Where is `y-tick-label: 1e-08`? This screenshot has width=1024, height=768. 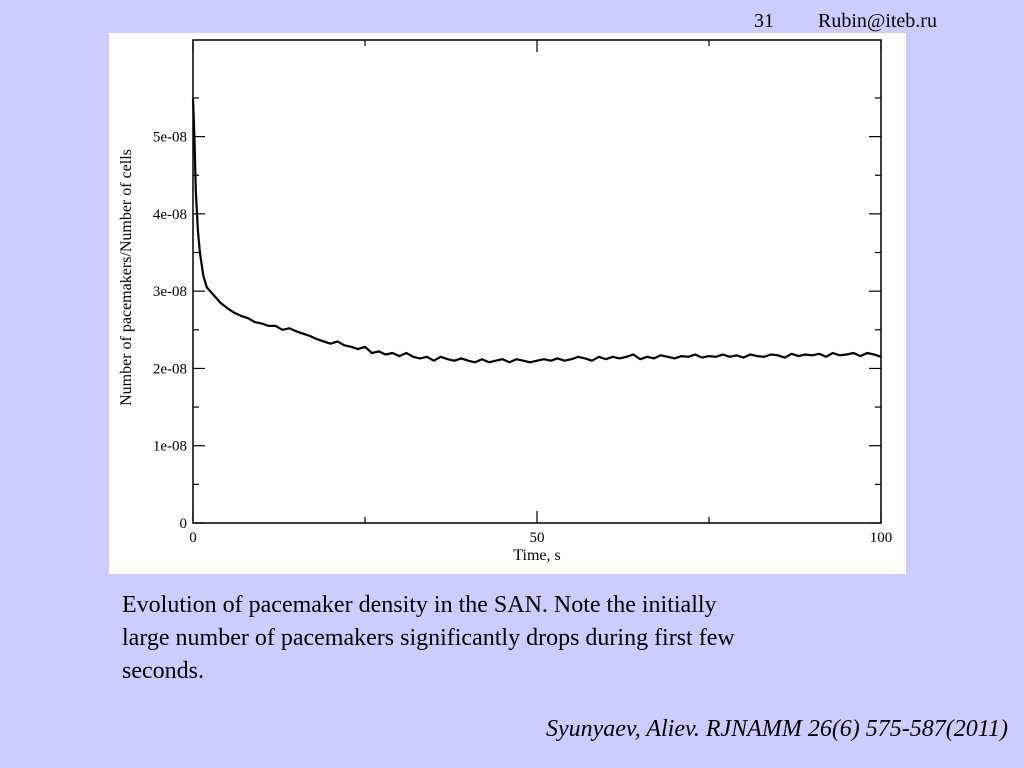 y-tick-label: 1e-08 is located at coordinates (170, 447).